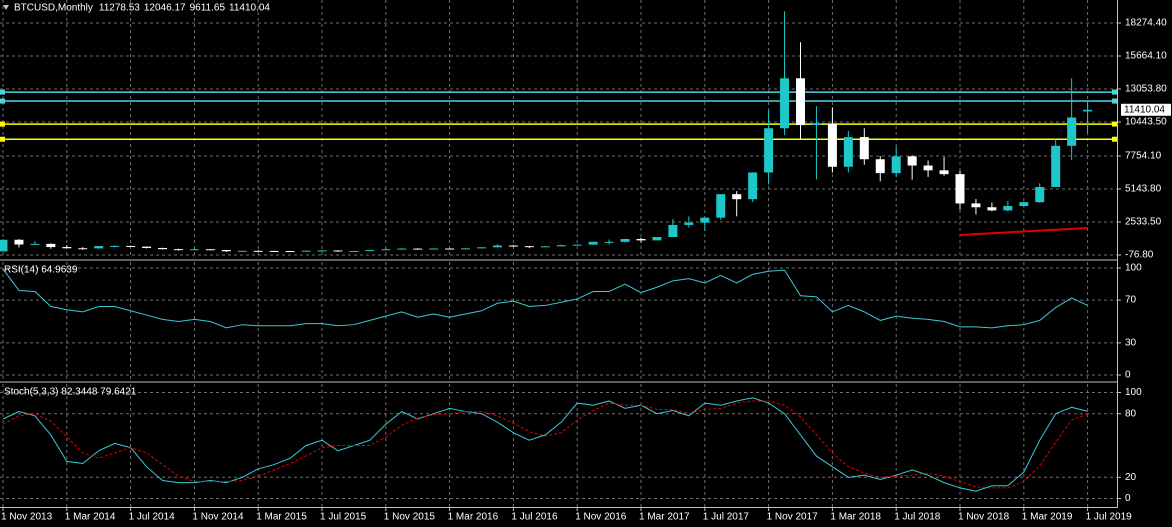  What do you see at coordinates (70, 392) in the screenshot?
I see `panel-title: Stoch(5,3,3) 82.3448 79.6421` at bounding box center [70, 392].